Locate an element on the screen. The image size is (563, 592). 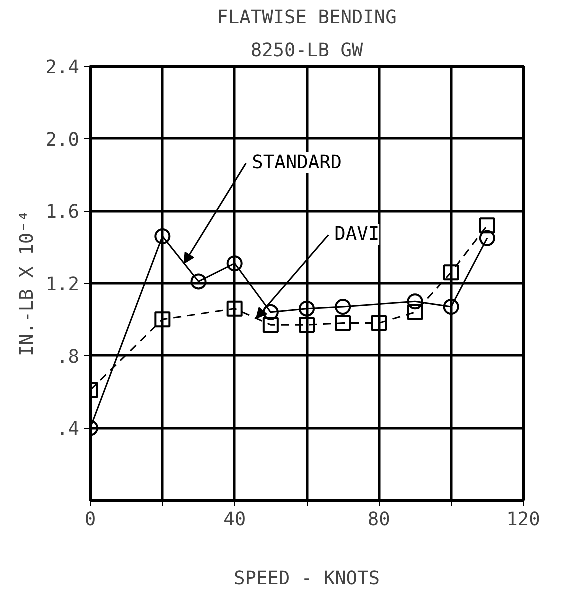
x-tick-label: 0 is located at coordinates (90, 520).